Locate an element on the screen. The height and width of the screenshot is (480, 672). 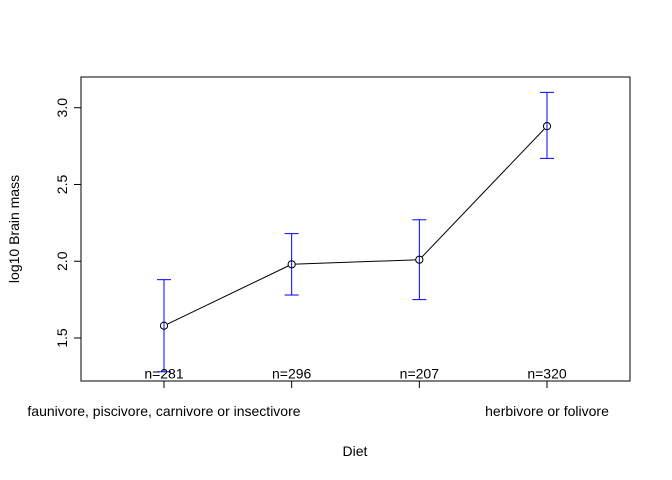
sample-size-label: n=296 is located at coordinates (292, 373).